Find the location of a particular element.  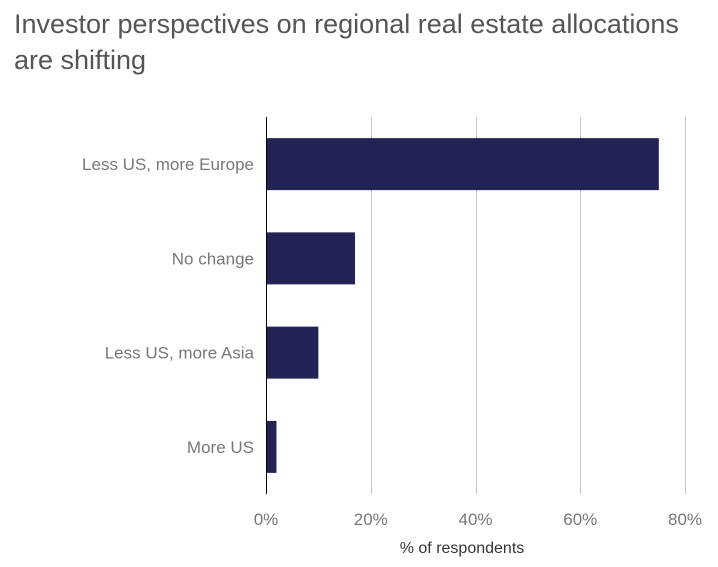

x-tick-label: 0% is located at coordinates (266, 519).